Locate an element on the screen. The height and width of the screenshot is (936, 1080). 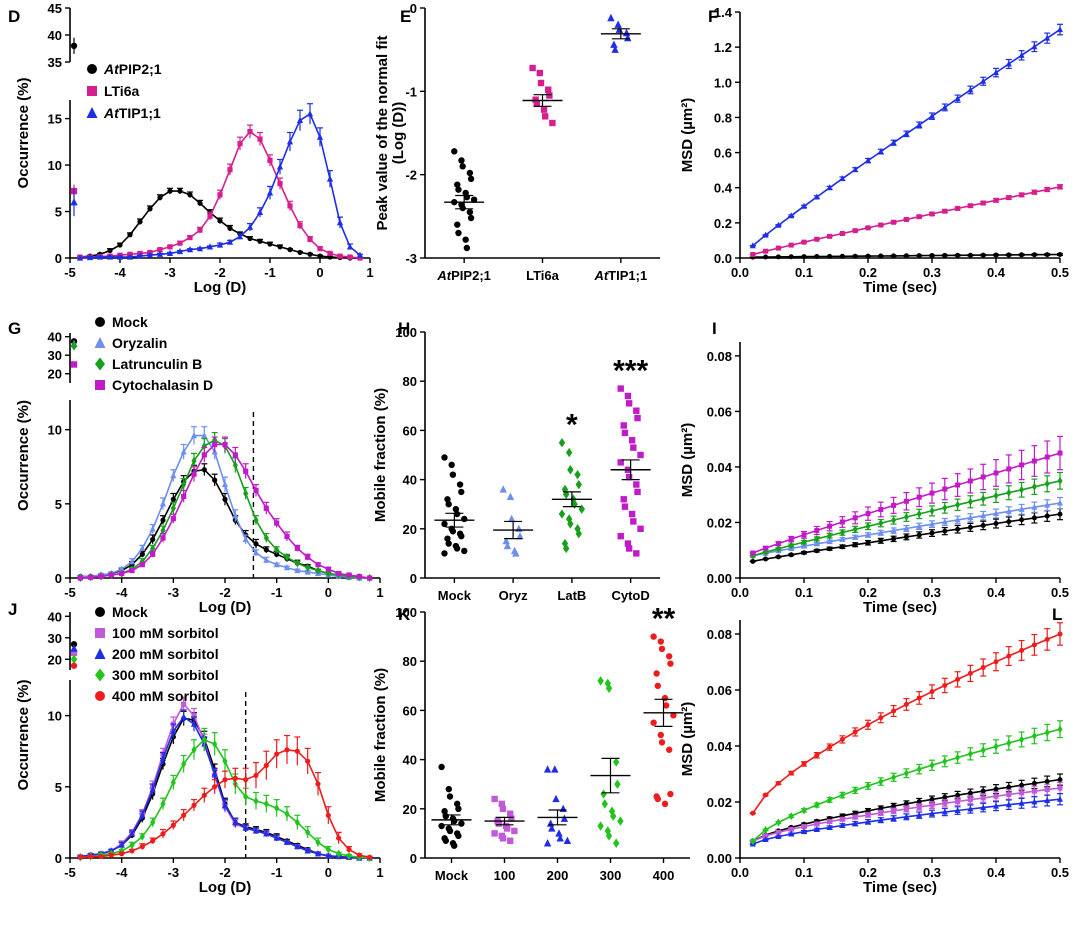
y-axis-title: Mobile fraction (%) is located at coordinates (380, 735).